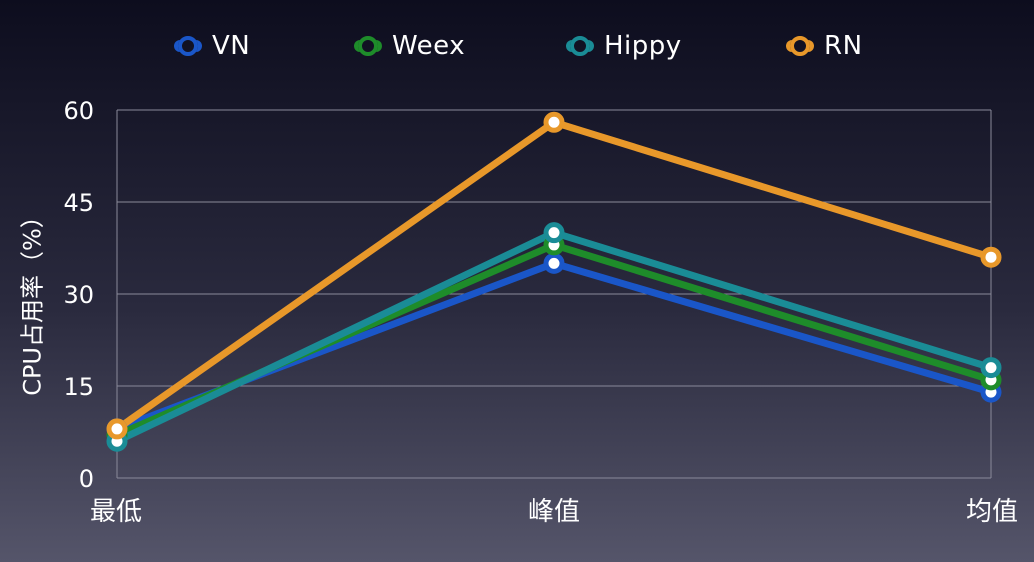 This screenshot has width=1034, height=562. What do you see at coordinates (517, 46) in the screenshot?
I see `chart-legend: VN Weex Hippy RN` at bounding box center [517, 46].